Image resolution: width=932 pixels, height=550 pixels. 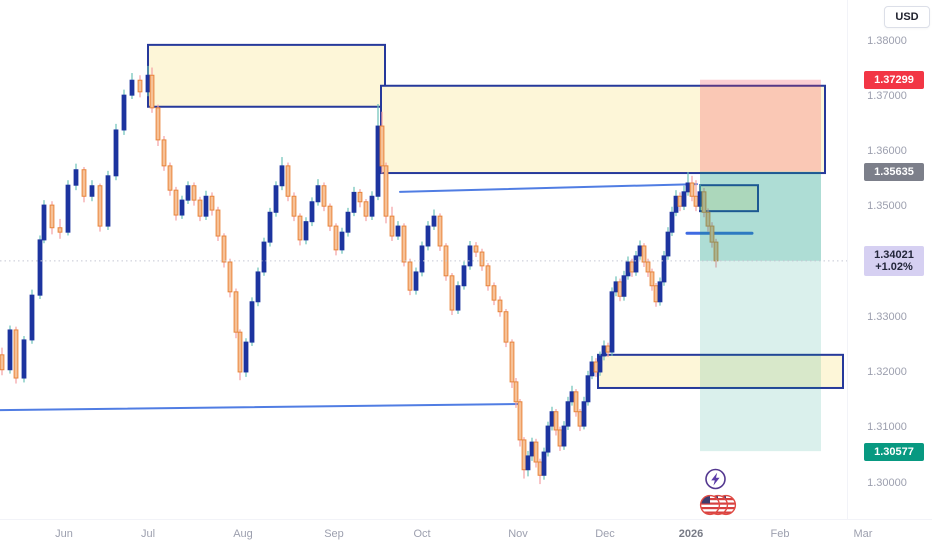 What do you see at coordinates (863, 534) in the screenshot?
I see `time-axis-label: Mar` at bounding box center [863, 534].